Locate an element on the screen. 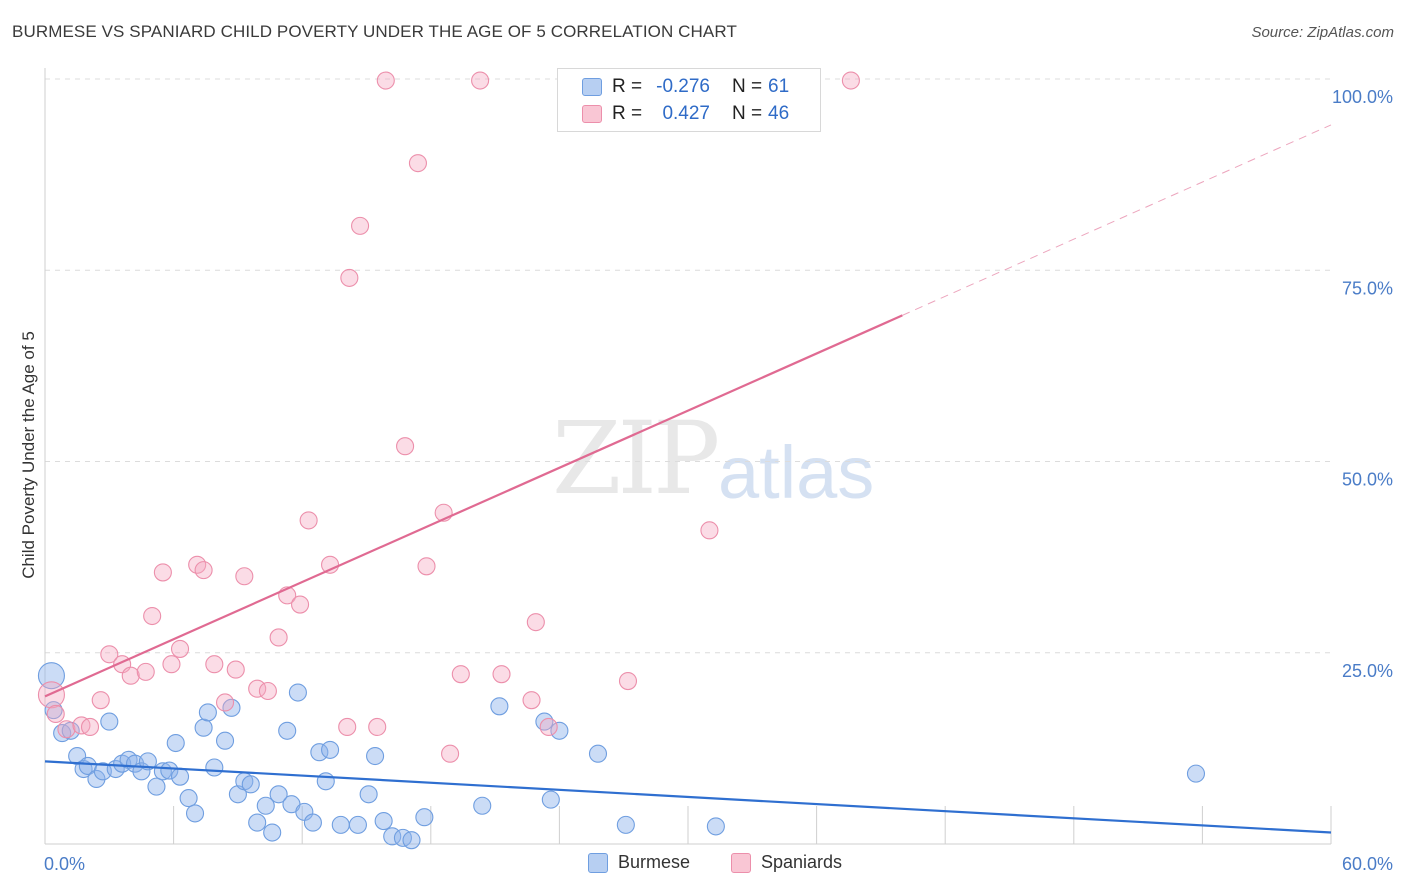 The image size is (1406, 892). legend-row-spaniards: R = 0.427 N = 46 is located at coordinates (685, 114).